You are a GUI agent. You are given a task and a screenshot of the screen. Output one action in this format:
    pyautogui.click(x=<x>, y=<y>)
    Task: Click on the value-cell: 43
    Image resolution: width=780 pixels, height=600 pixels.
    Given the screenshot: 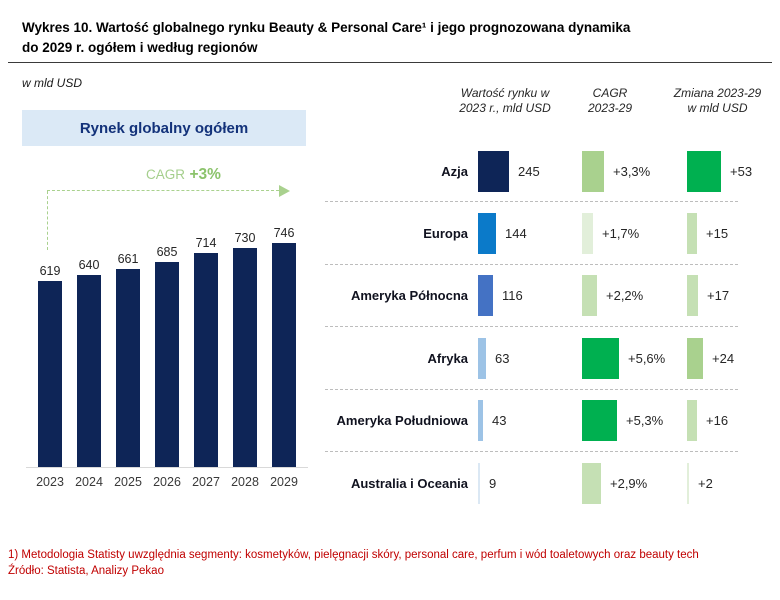 What is the action you would take?
    pyautogui.click(x=492, y=421)
    